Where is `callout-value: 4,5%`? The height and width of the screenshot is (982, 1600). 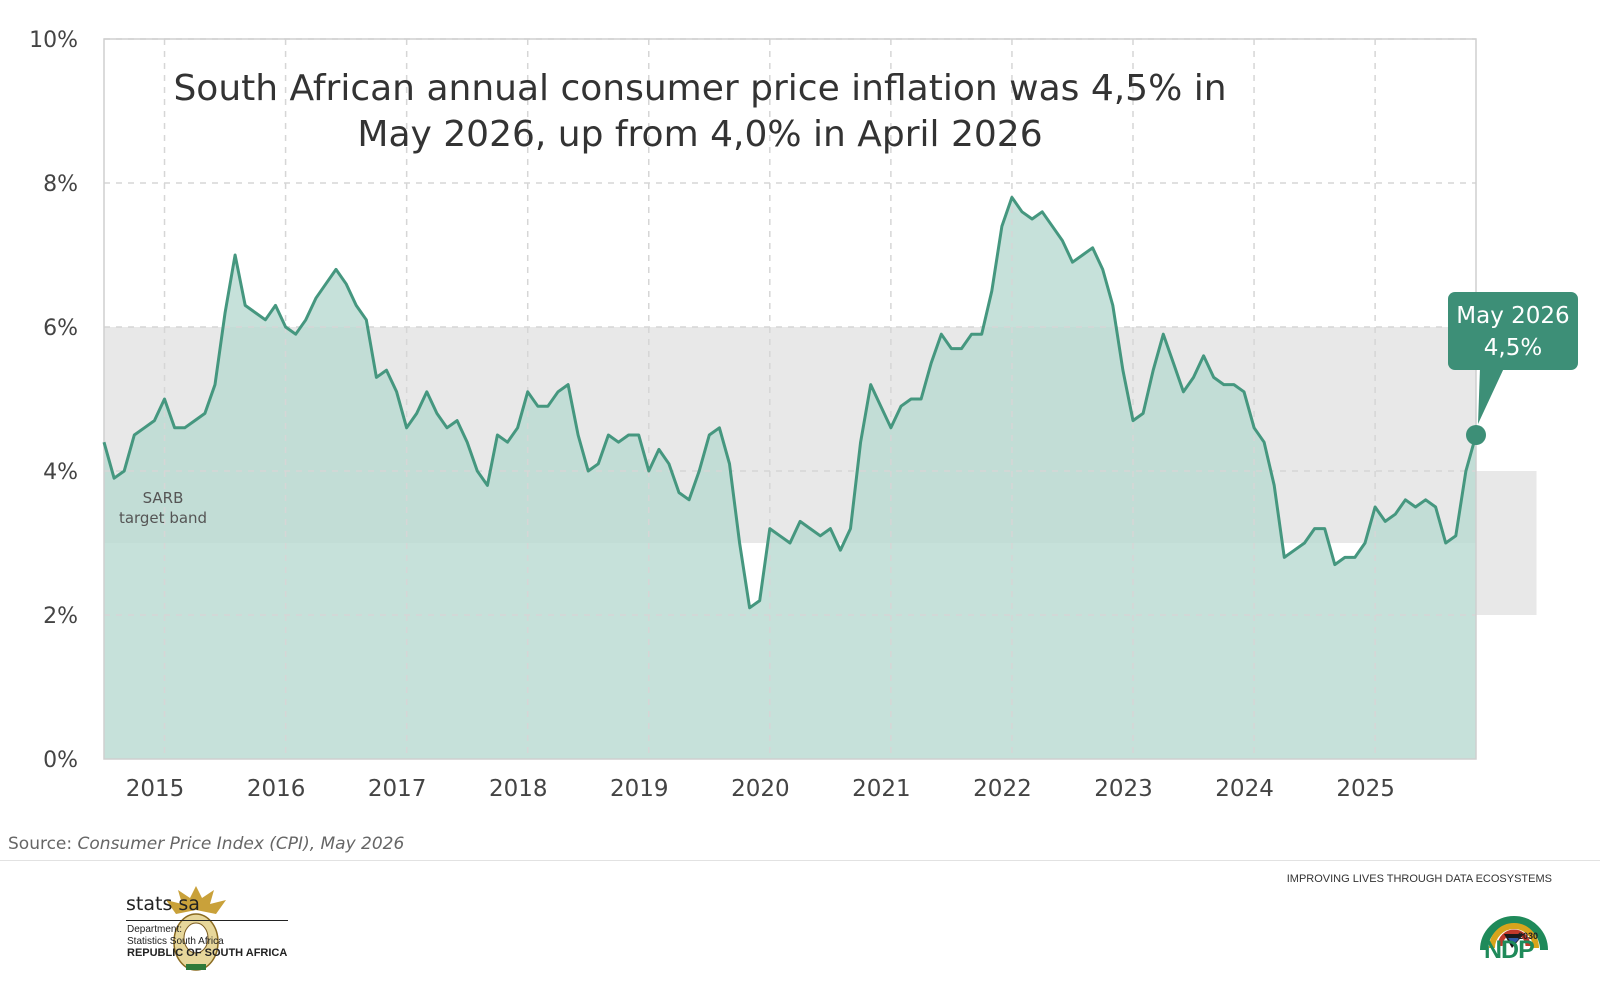
callout-value: 4,5% is located at coordinates (1513, 348).